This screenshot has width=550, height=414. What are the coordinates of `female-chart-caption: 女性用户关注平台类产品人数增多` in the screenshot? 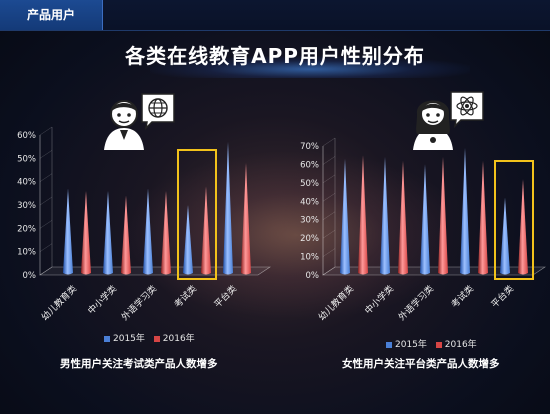 It's located at (421, 364).